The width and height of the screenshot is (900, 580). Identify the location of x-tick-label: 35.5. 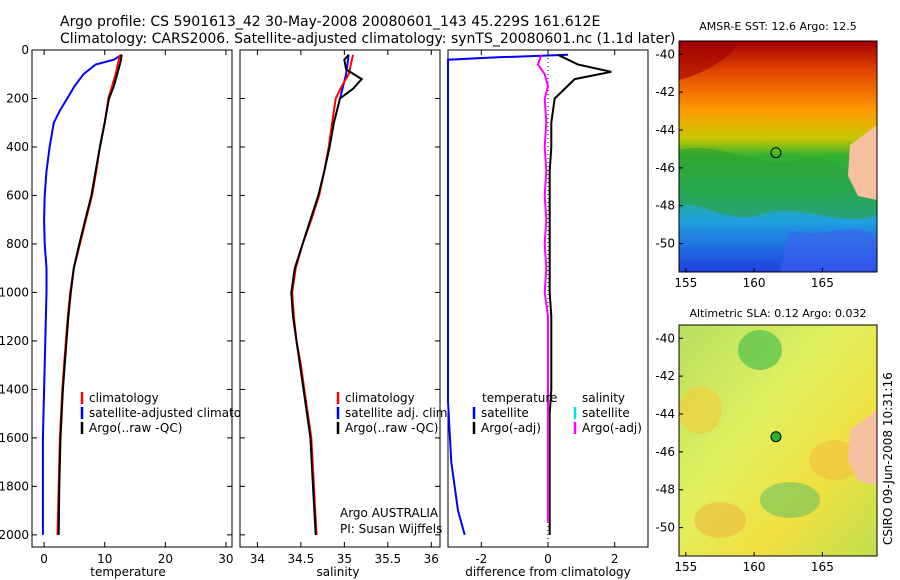
(387, 559).